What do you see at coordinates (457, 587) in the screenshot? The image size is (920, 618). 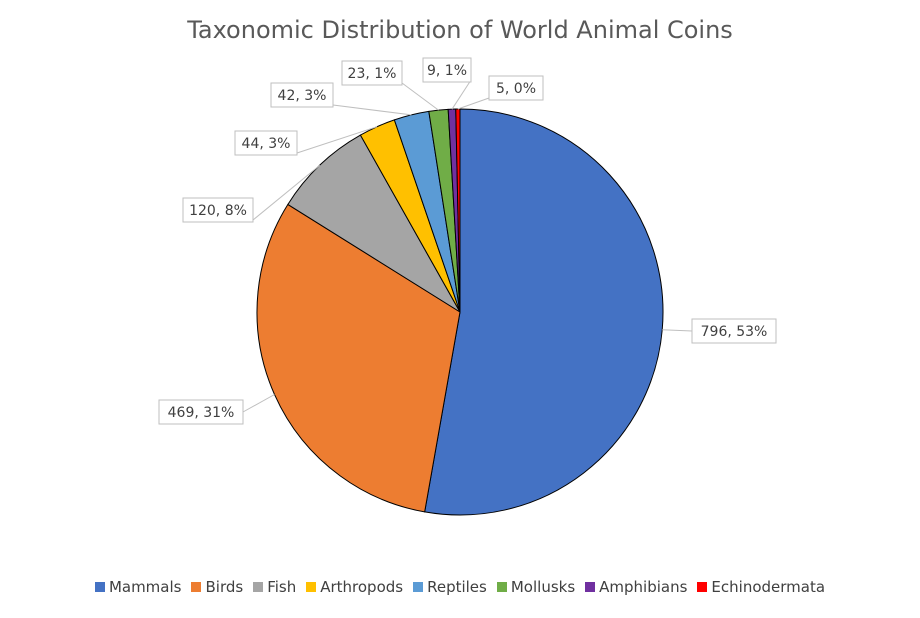 I see `legend-label: Reptiles` at bounding box center [457, 587].